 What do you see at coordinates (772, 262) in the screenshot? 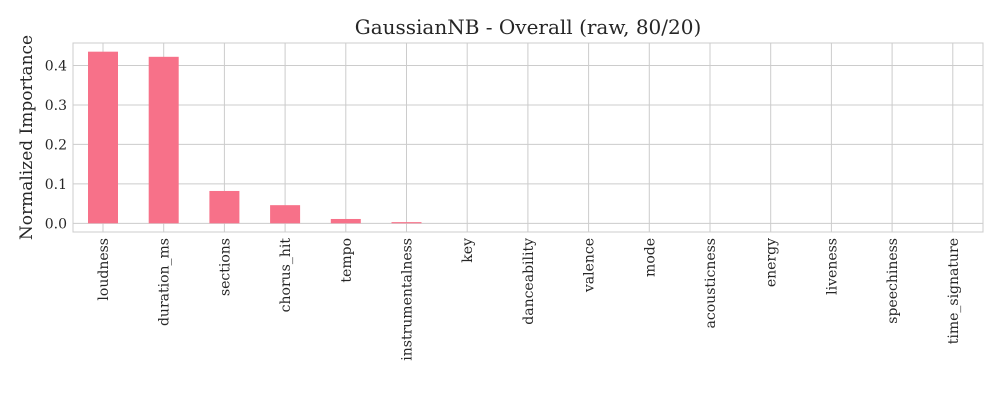
I see `x-tick-label: energy` at bounding box center [772, 262].